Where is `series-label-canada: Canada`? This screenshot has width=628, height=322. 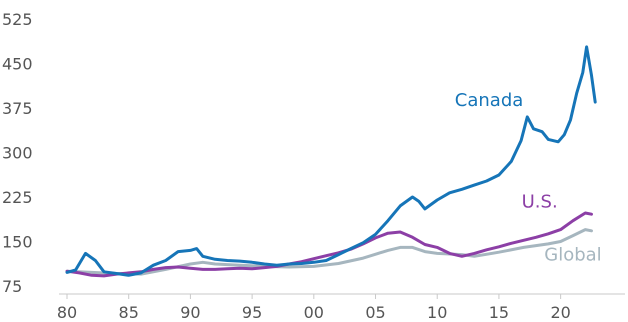
series-label-canada: Canada is located at coordinates (489, 100).